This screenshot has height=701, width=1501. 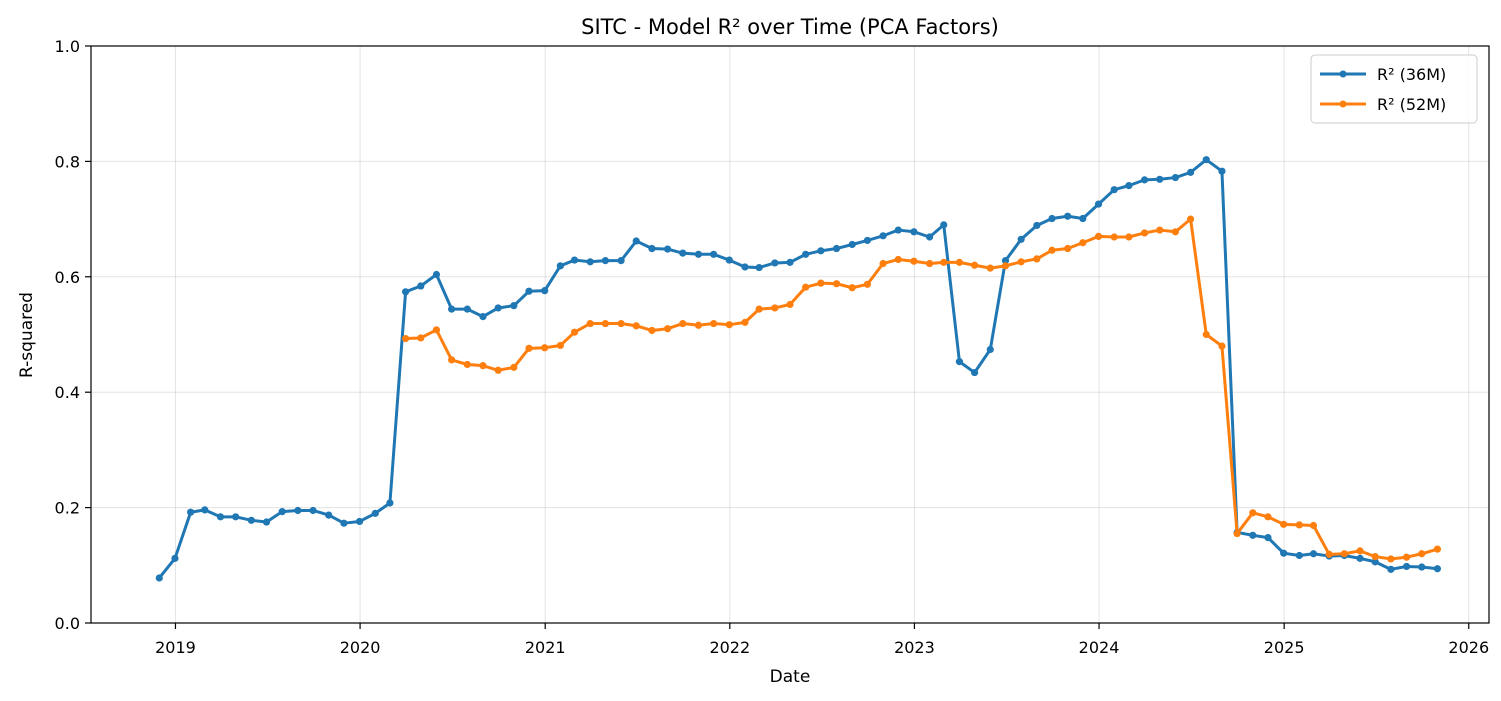 I want to click on x-tick-label: 2021, so click(x=545, y=647).